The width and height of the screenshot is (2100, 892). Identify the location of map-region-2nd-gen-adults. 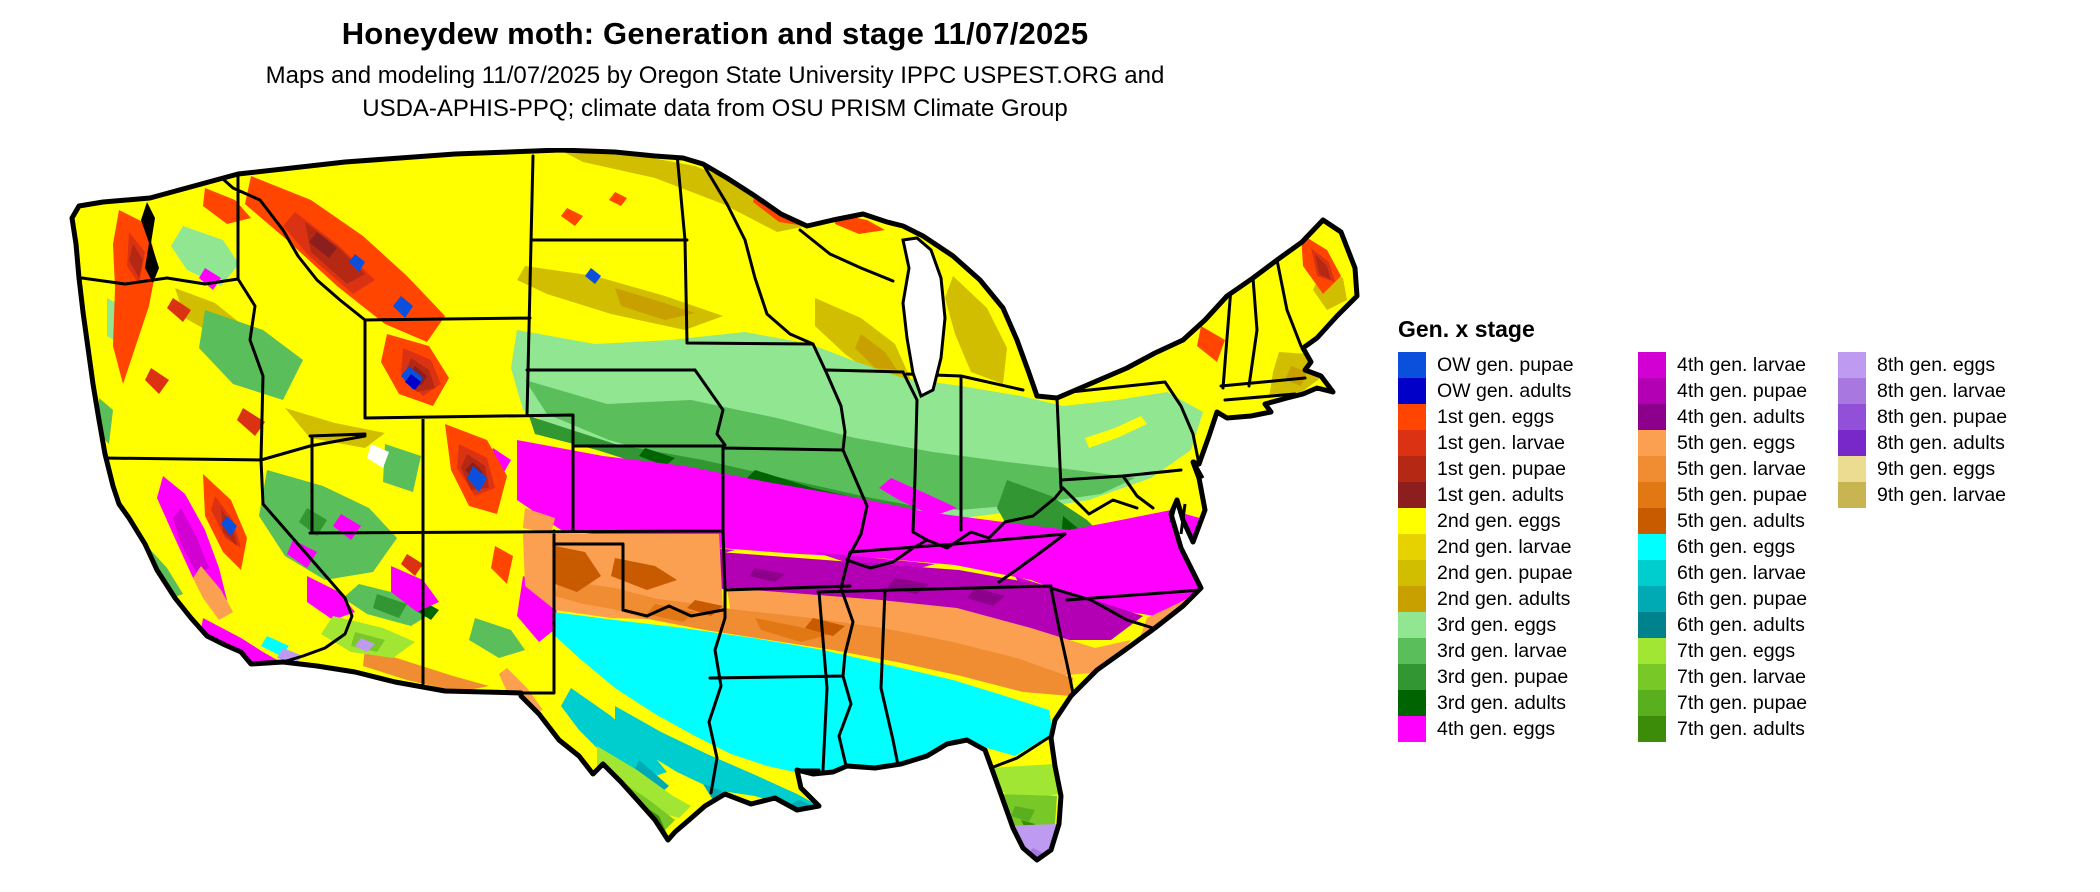
(961, 337).